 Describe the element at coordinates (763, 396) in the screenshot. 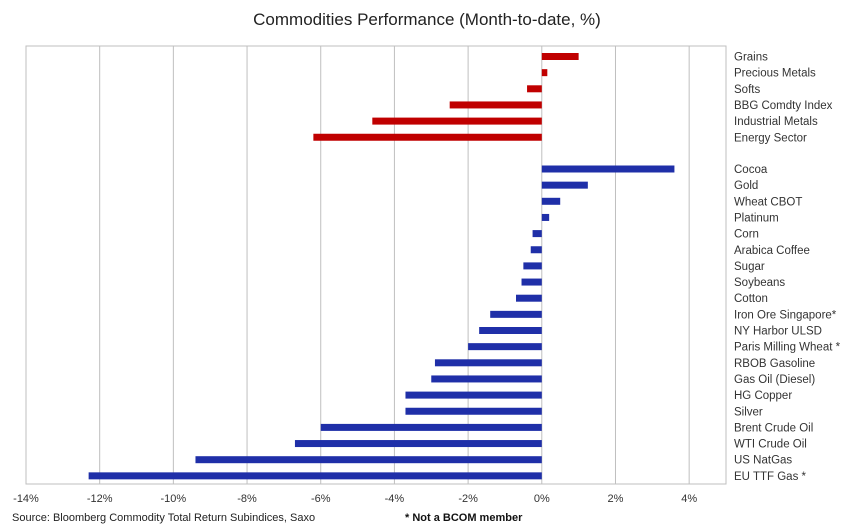

I see `category-label: HG Copper` at that location.